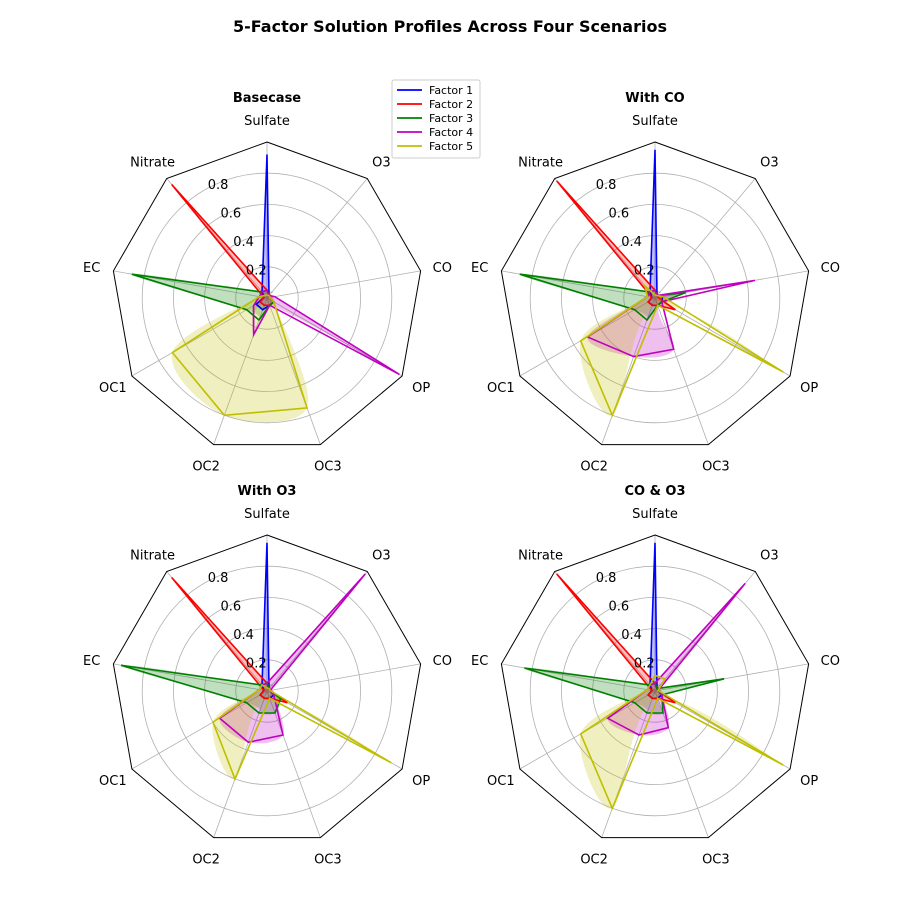  Describe the element at coordinates (451, 132) in the screenshot. I see `legend-label-factor-4: Factor 4` at that location.